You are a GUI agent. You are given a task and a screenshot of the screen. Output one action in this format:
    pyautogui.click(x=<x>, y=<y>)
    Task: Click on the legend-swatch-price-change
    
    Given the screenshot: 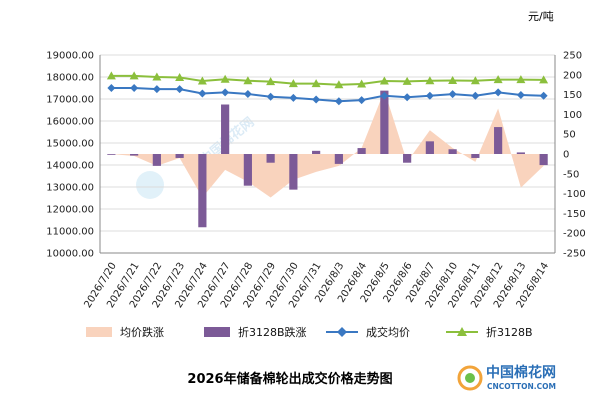 What is the action you would take?
    pyautogui.click(x=99, y=332)
    